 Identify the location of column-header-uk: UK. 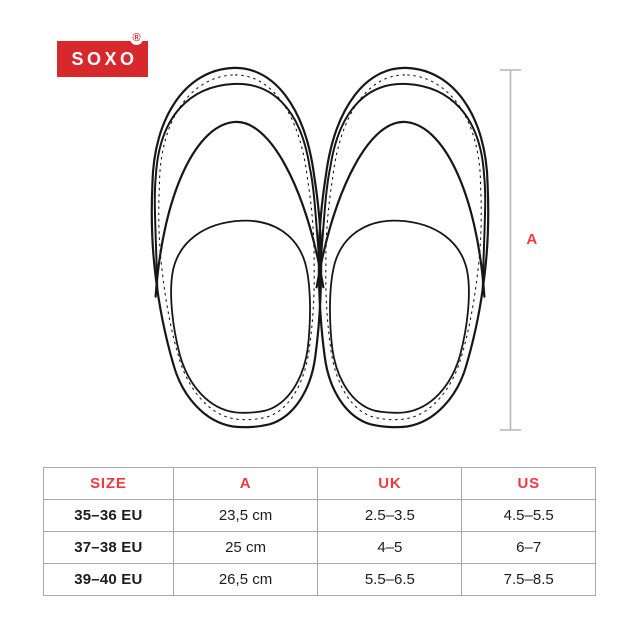
(390, 483).